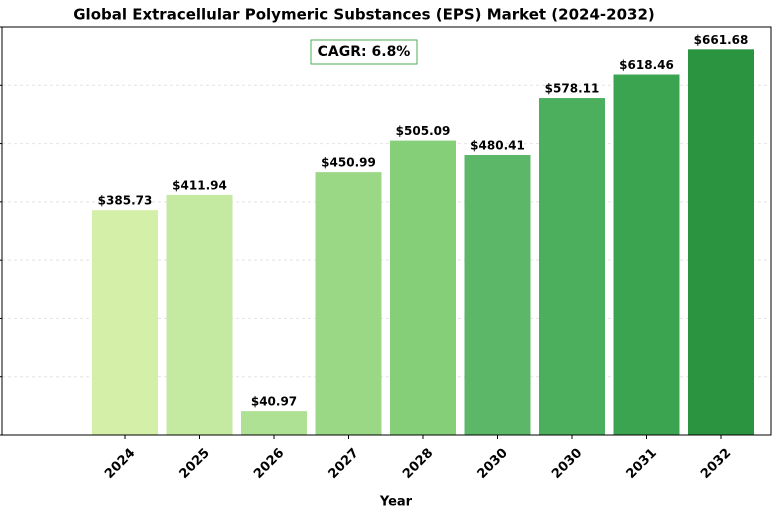 This screenshot has width=780, height=524. I want to click on x-tick-label: 2028, so click(418, 464).